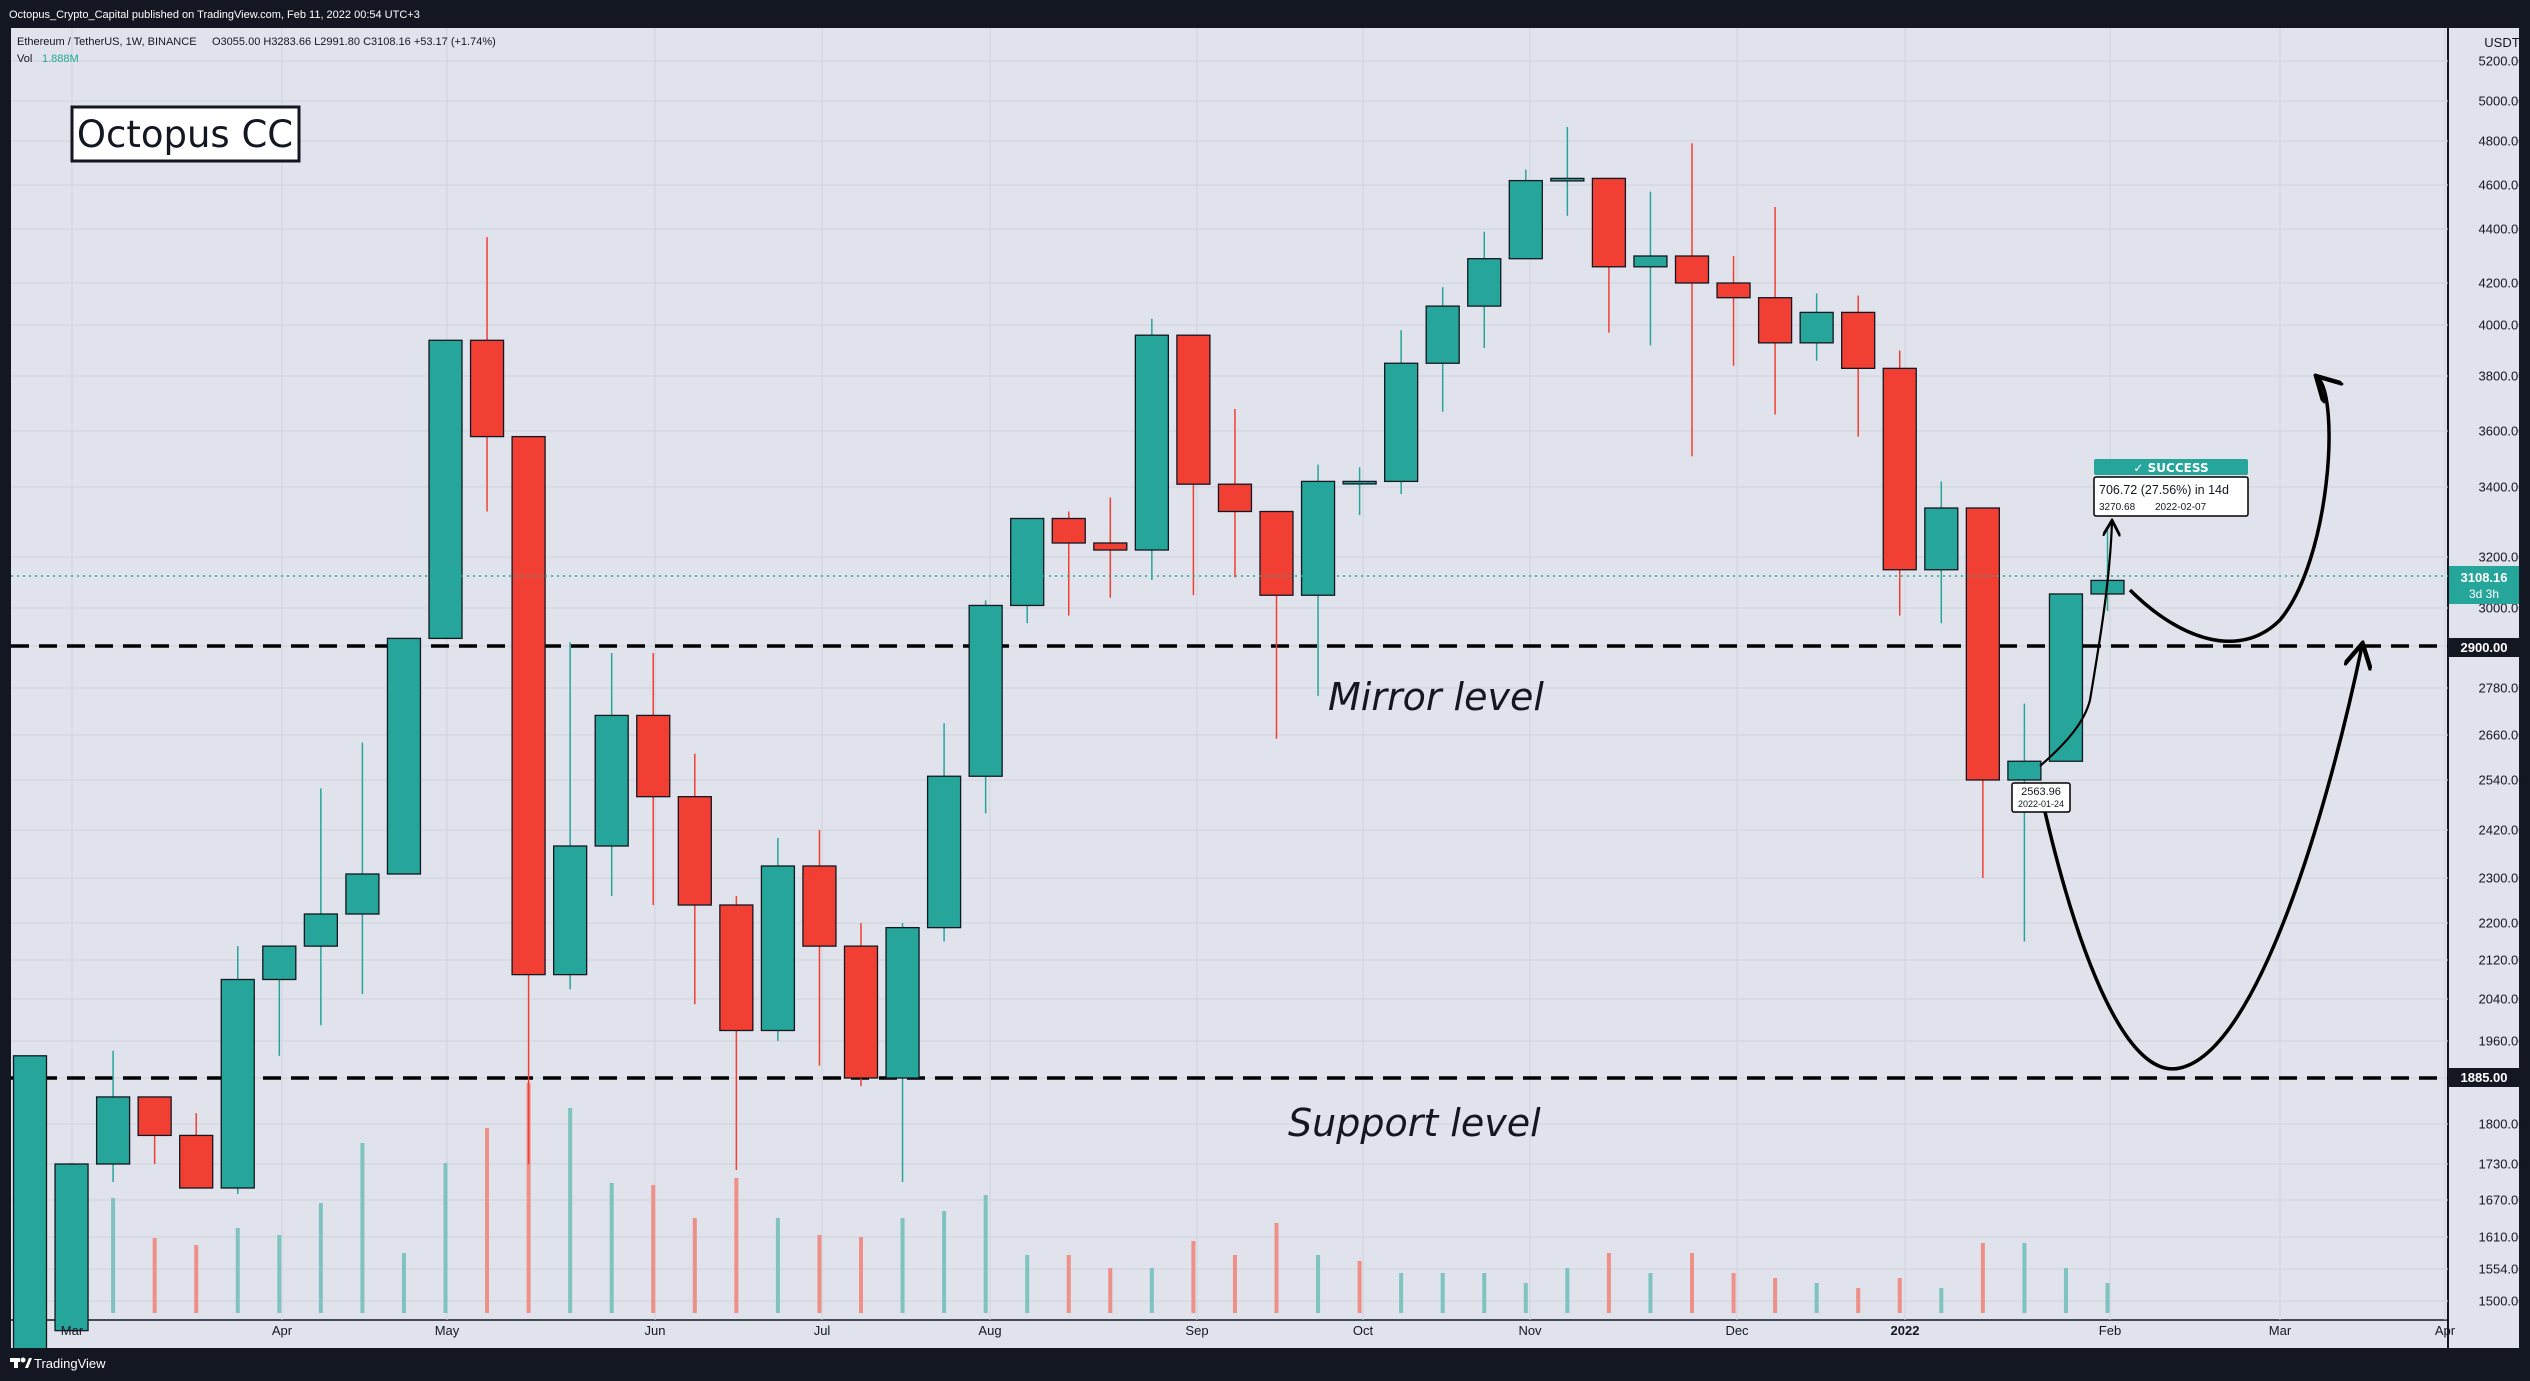  I want to click on price-tick-label: 4600.00, so click(2502, 185).